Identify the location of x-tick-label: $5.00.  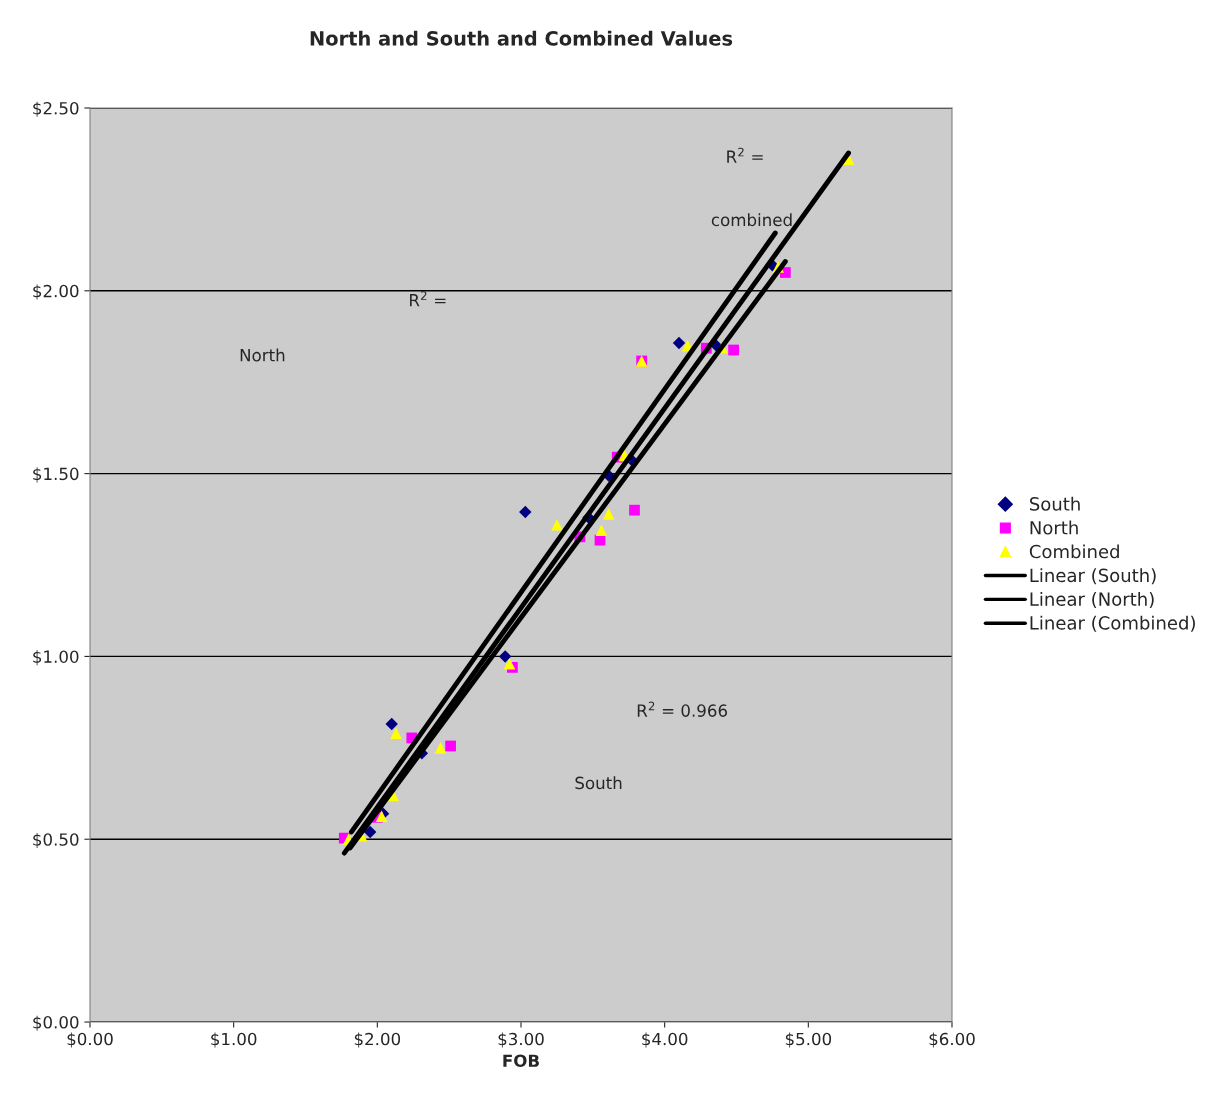
(808, 1040).